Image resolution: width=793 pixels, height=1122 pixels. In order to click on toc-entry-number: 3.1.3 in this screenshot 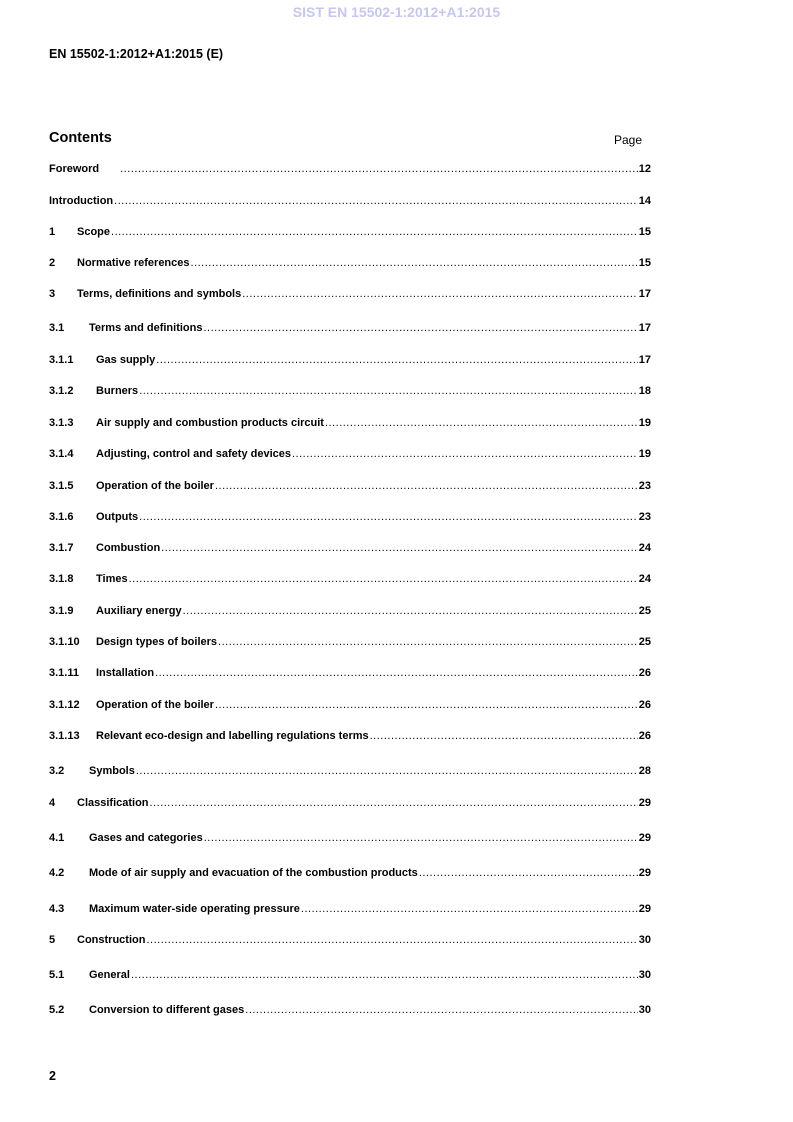, I will do `click(61, 423)`.